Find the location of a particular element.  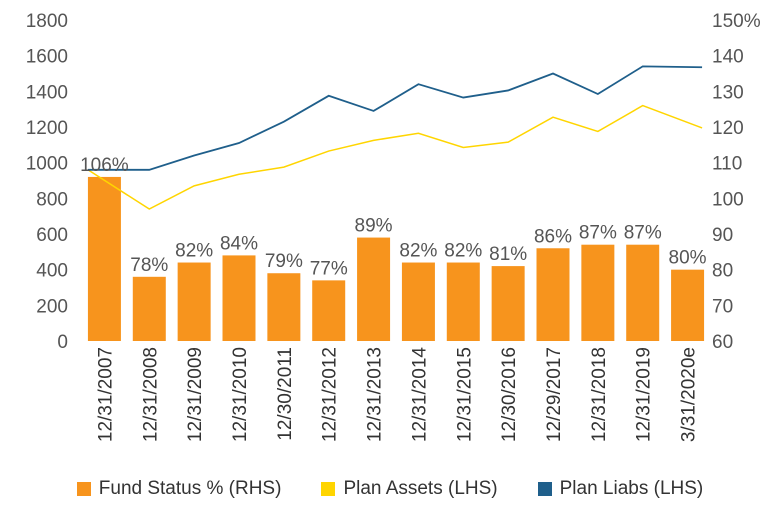

x-tick-label: 12/31/2013 is located at coordinates (375, 394).